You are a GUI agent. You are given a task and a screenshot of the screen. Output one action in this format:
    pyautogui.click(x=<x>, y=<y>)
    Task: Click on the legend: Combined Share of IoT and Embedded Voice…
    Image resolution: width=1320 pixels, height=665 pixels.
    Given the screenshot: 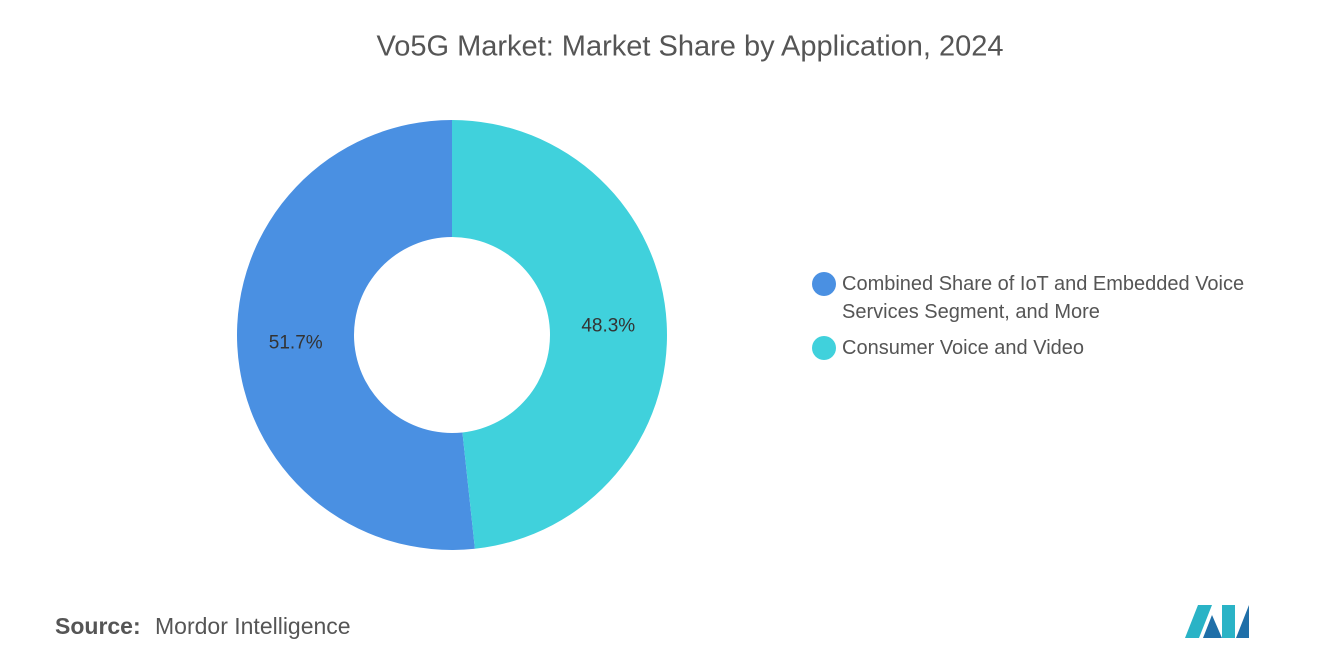 What is the action you would take?
    pyautogui.click(x=1062, y=320)
    